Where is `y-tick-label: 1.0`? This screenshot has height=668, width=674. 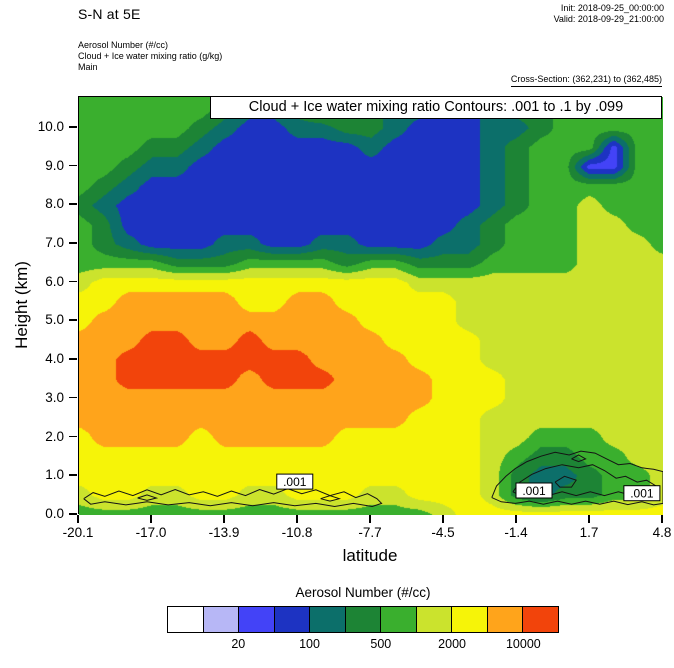 y-tick-label: 1.0 is located at coordinates (54, 475).